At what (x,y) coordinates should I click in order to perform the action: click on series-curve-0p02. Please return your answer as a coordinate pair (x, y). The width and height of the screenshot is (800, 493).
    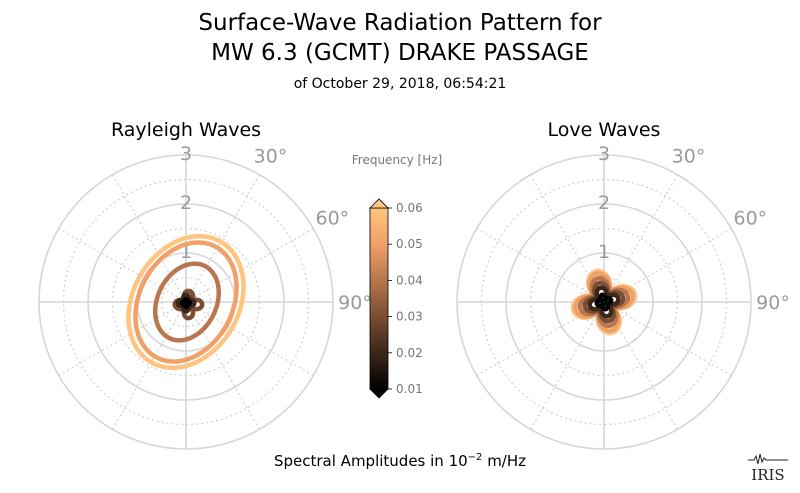
    Looking at the image, I should click on (186, 303).